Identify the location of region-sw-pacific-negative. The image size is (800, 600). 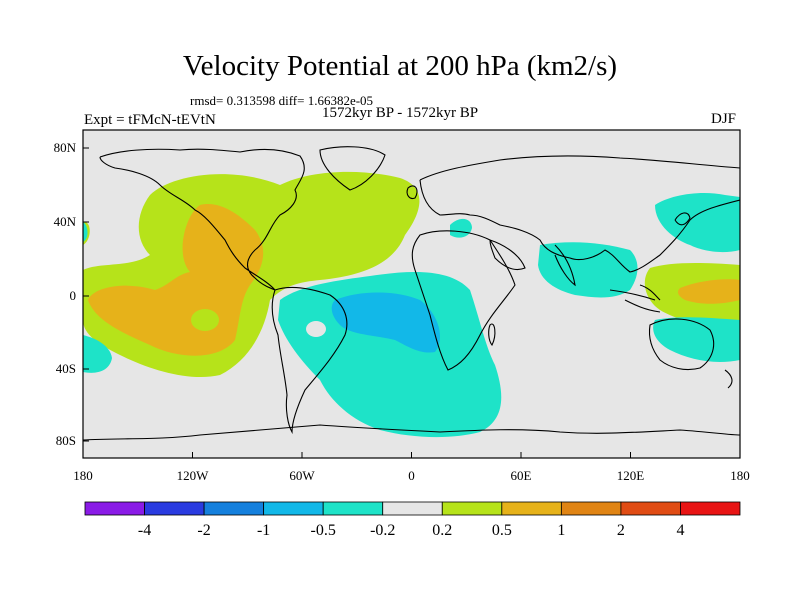
(696, 339).